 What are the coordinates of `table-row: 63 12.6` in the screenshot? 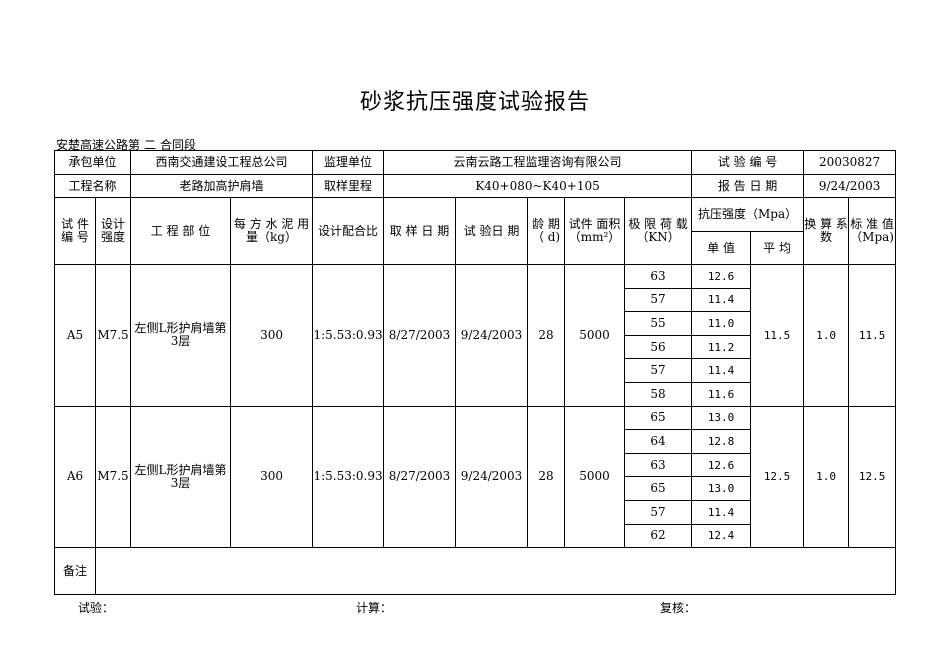 It's located at (475, 465).